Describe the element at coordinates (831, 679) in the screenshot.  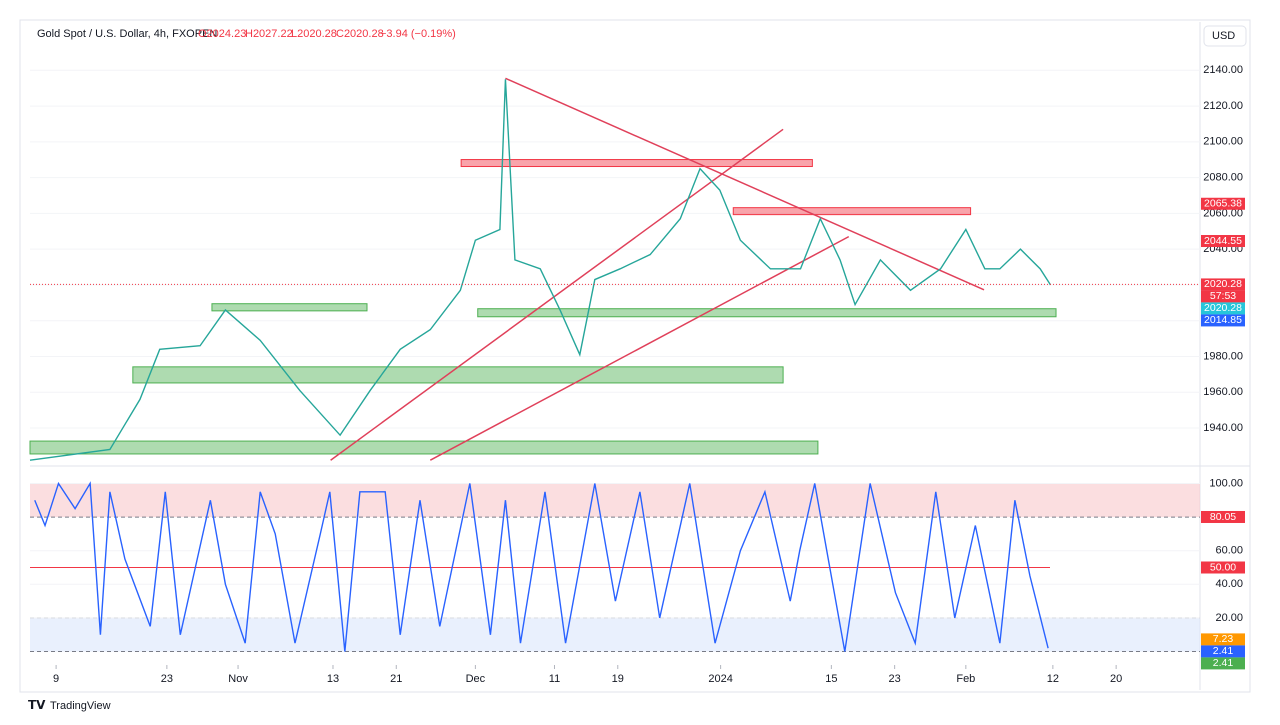
I see `x-tick-label: 15` at that location.